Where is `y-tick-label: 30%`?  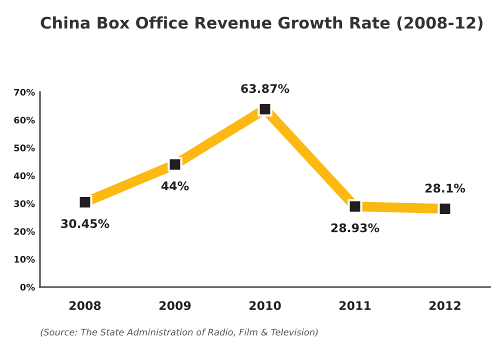 y-tick-label: 30% is located at coordinates (24, 204).